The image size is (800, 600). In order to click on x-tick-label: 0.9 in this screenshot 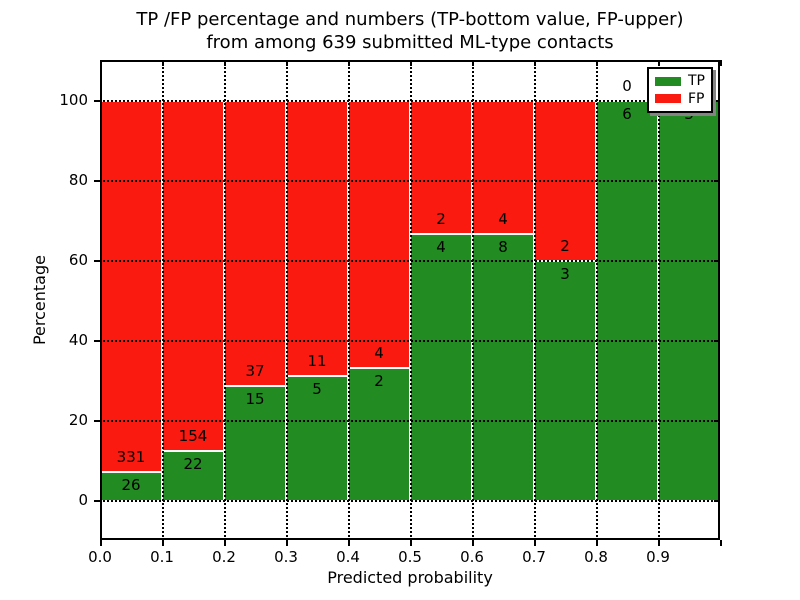, I will do `click(658, 557)`.